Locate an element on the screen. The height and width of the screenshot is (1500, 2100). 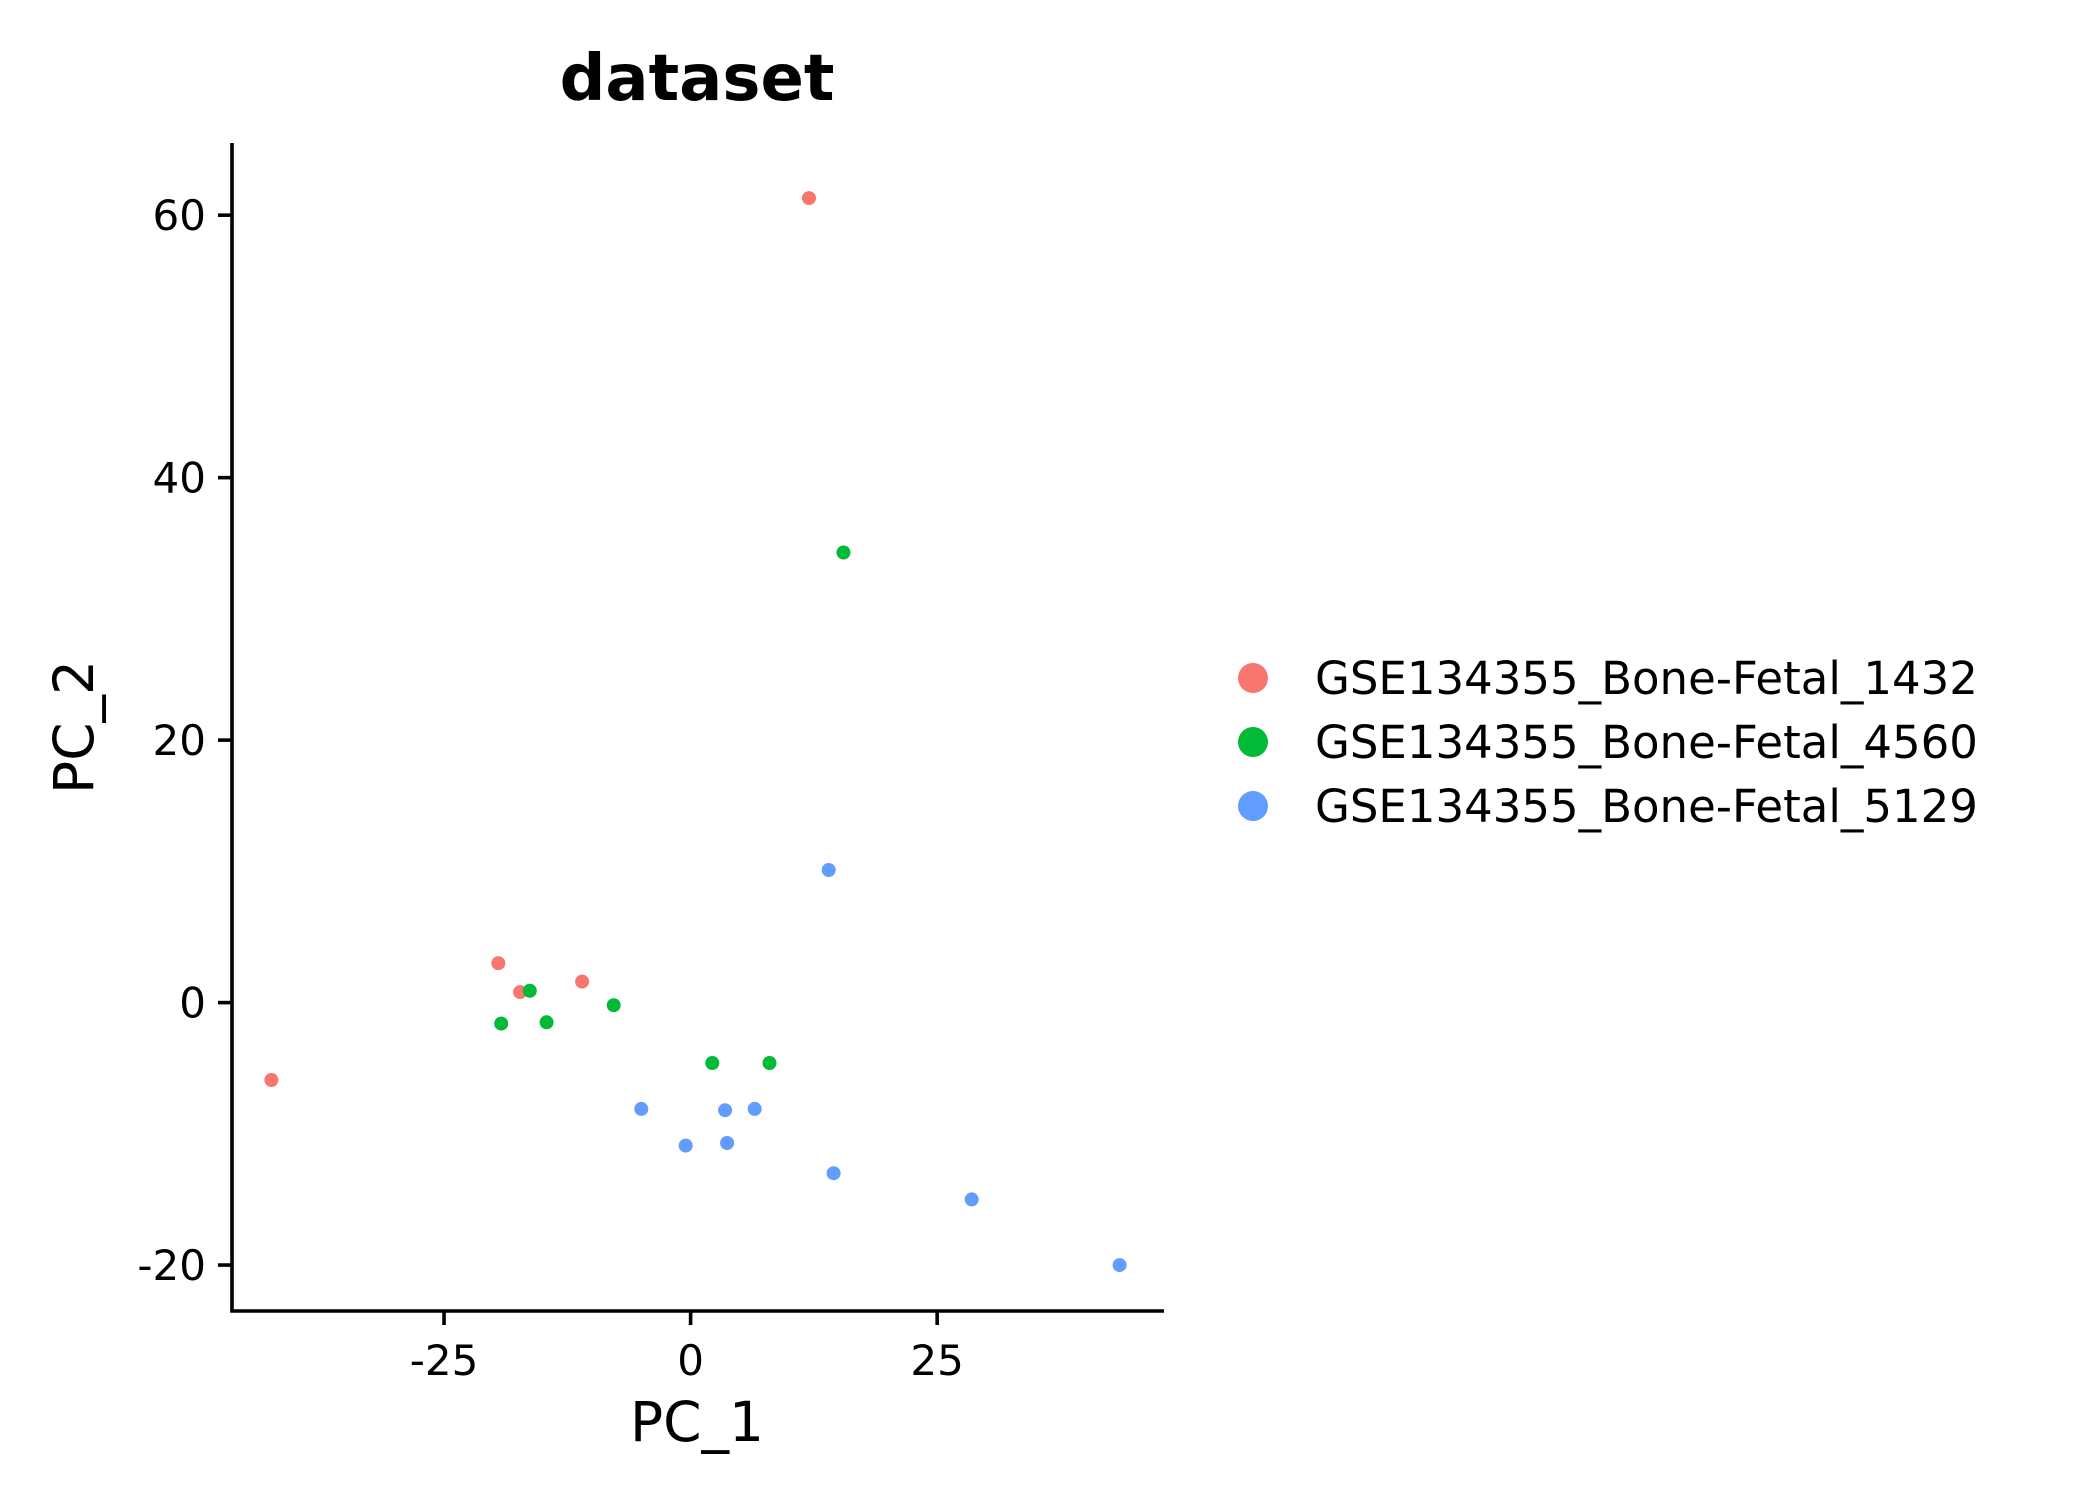
x-axis-ticks: -25 0 25 is located at coordinates (687, 1348).